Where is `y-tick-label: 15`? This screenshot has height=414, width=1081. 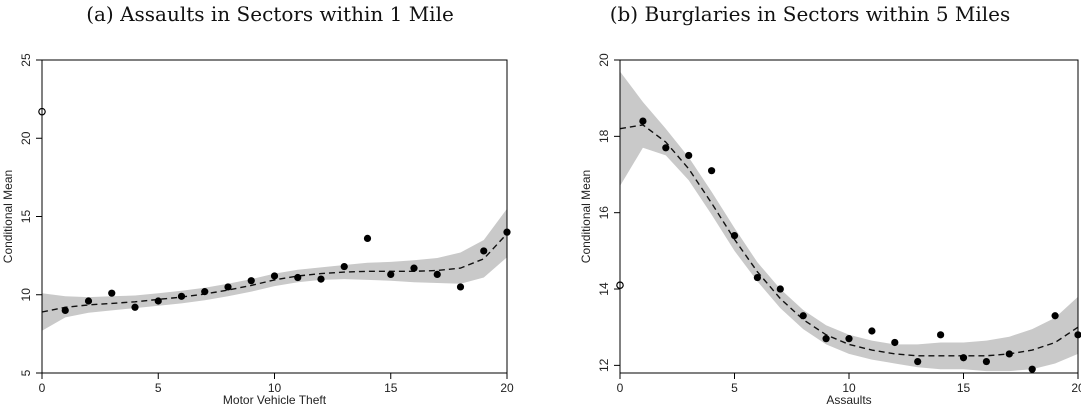 y-tick-label: 15 is located at coordinates (26, 217).